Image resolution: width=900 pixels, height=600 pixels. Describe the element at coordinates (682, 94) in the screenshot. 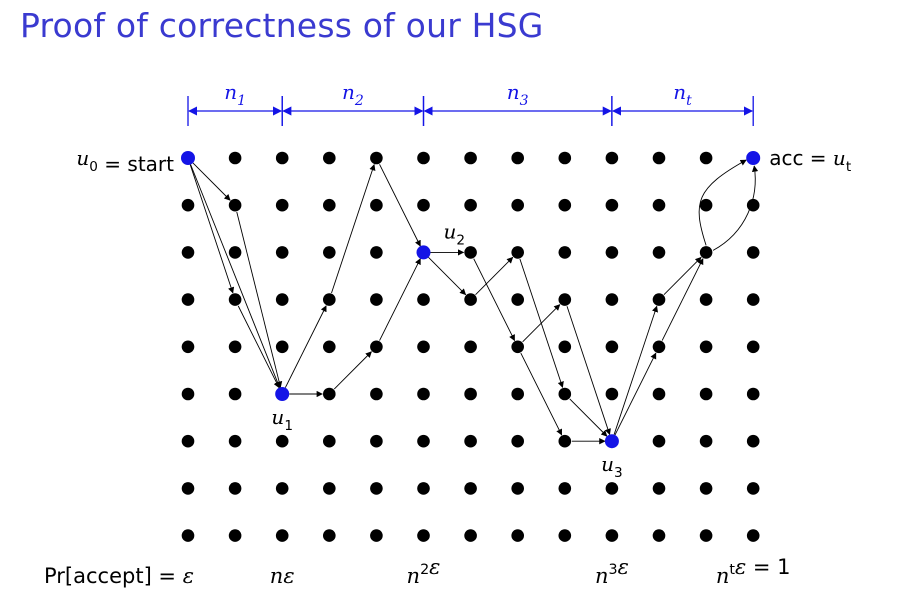

I see `span-label: nt` at that location.